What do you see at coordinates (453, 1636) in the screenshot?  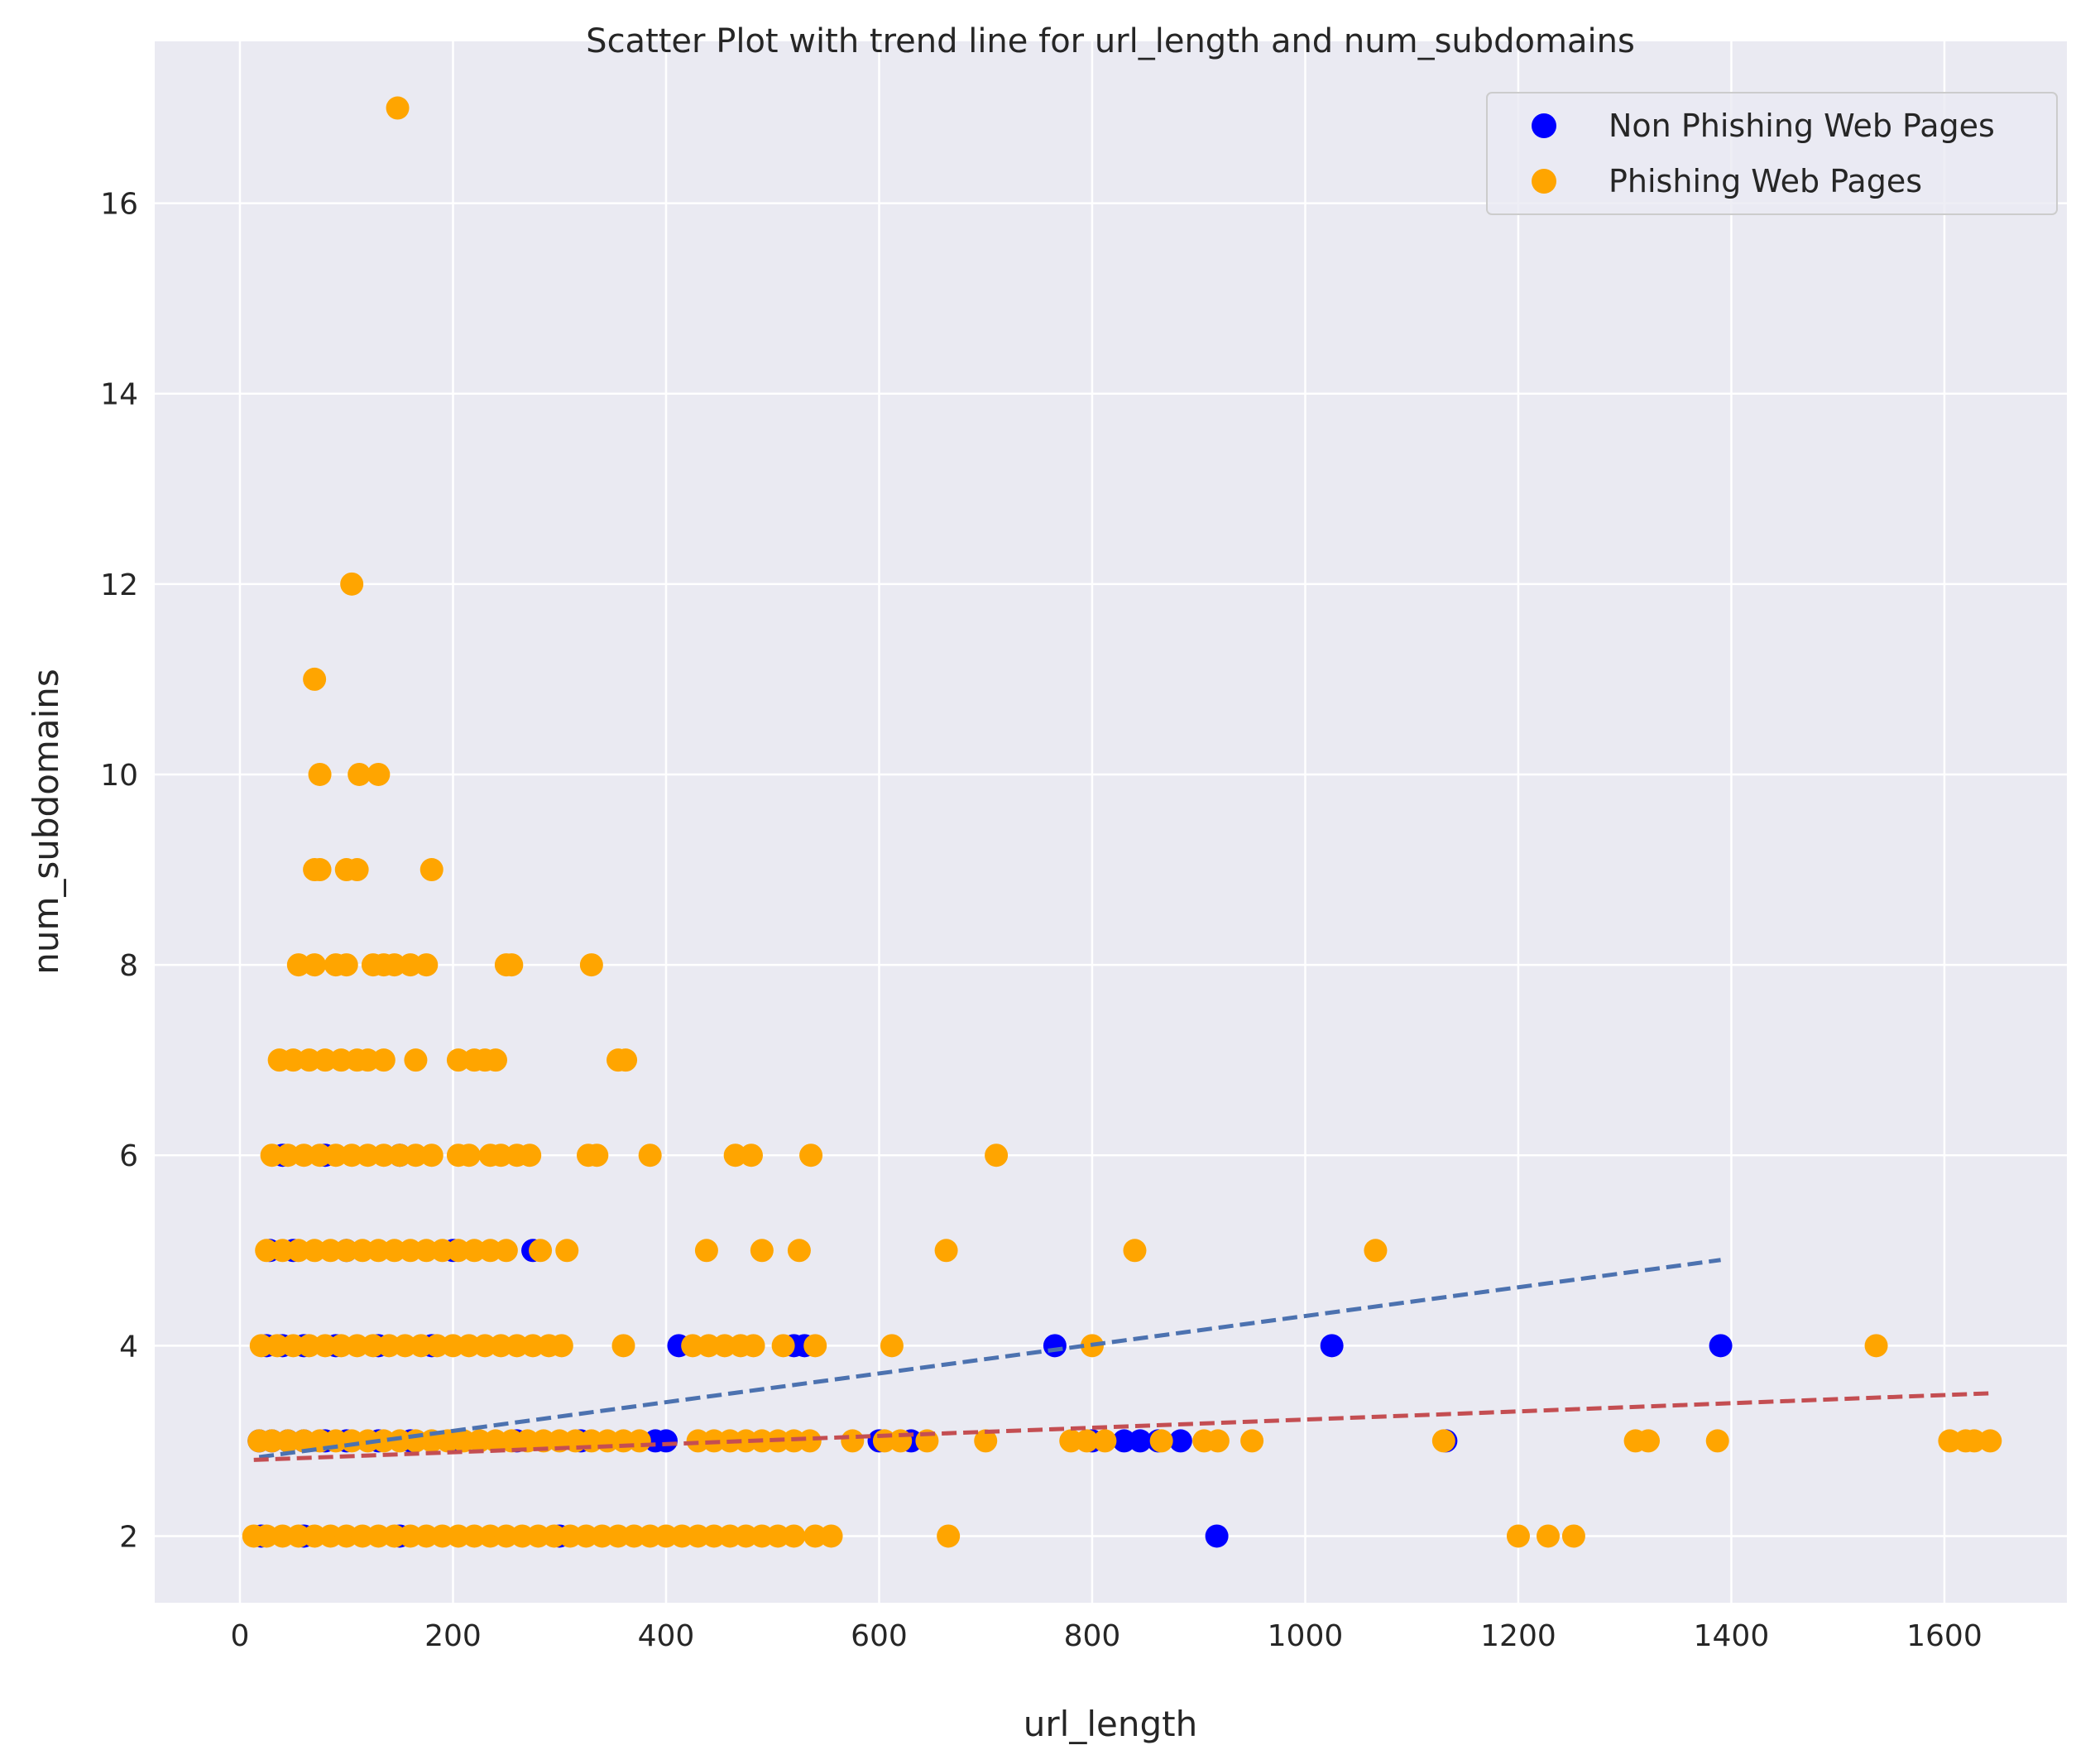 I see `x-tick-label: 200` at bounding box center [453, 1636].